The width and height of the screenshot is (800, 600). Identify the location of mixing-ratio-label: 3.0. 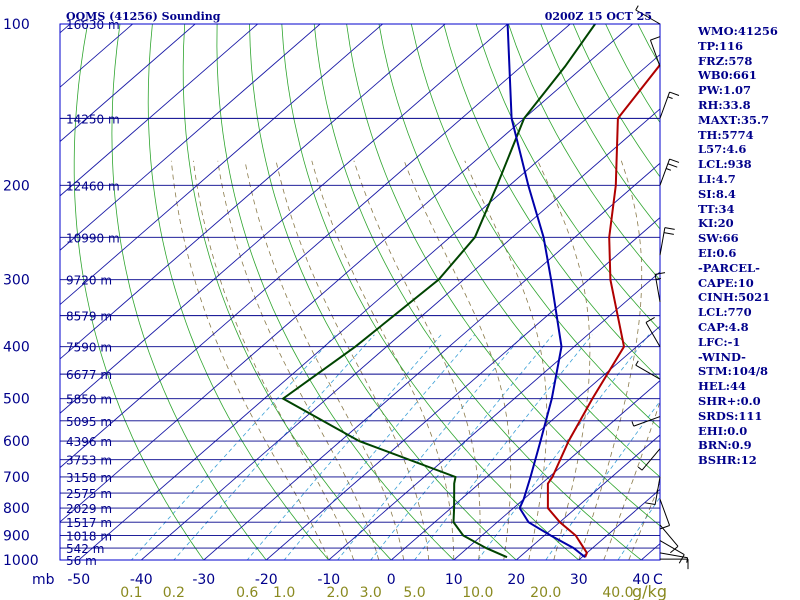
(371, 592).